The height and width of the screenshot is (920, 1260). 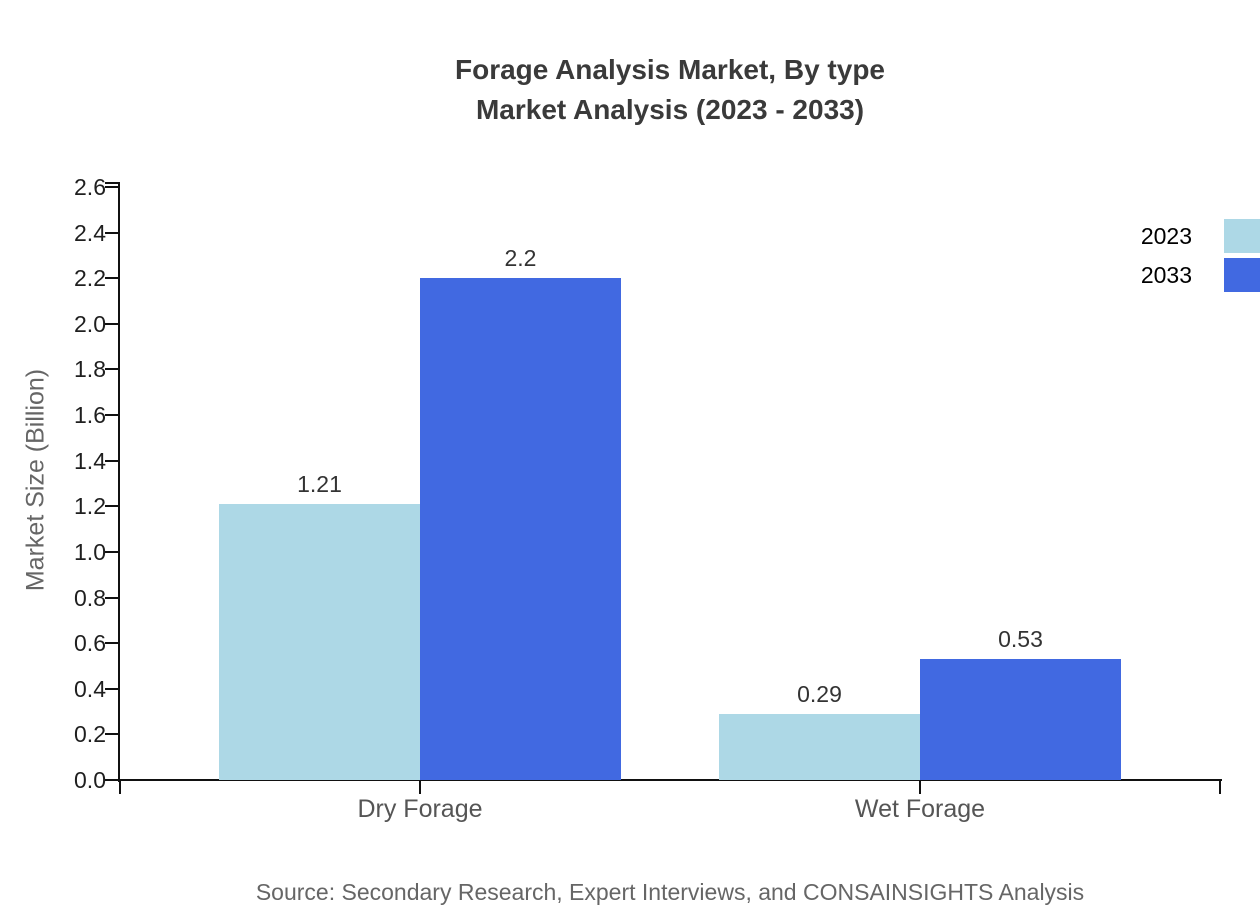 What do you see at coordinates (1166, 235) in the screenshot?
I see `legend-label-2023: 2023` at bounding box center [1166, 235].